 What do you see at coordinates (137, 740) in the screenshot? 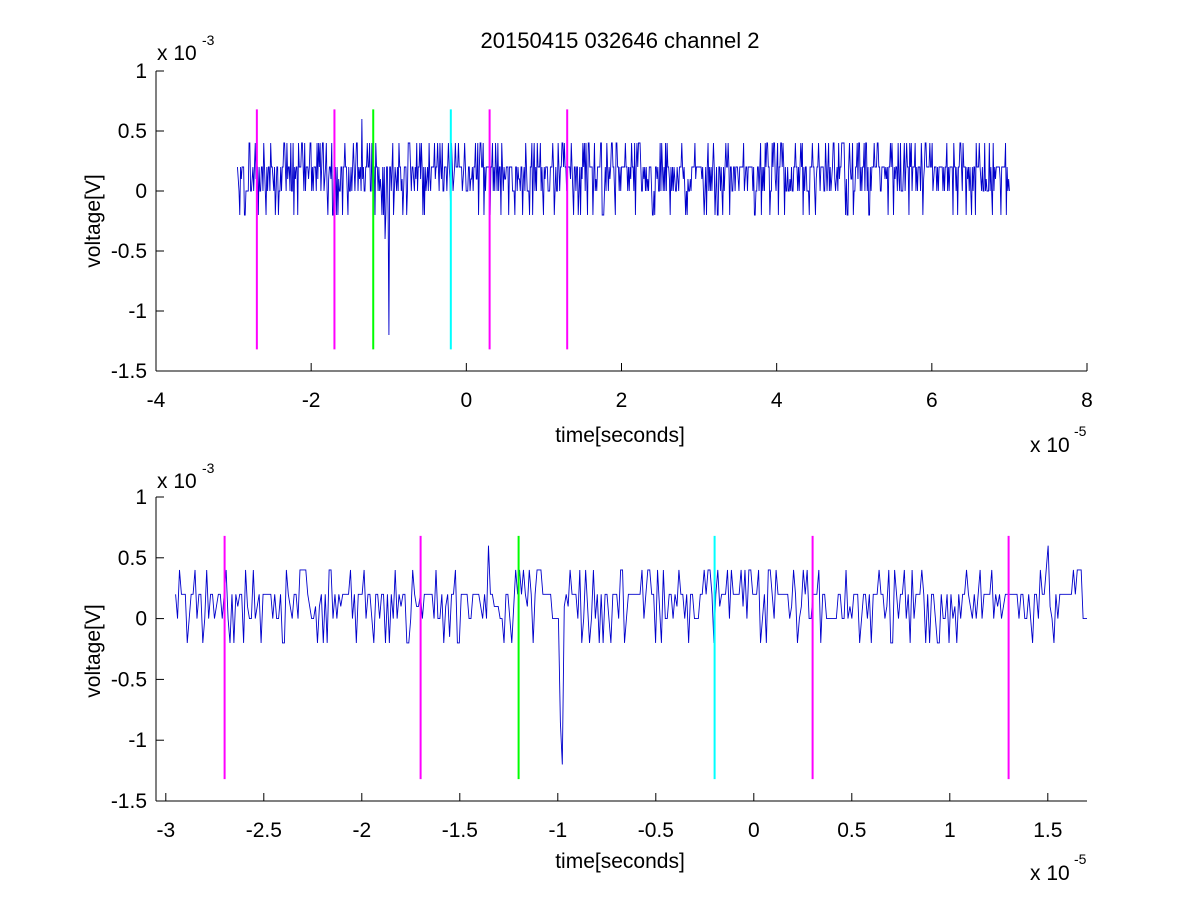
I see `bottom-y-tick-label: -1` at bounding box center [137, 740].